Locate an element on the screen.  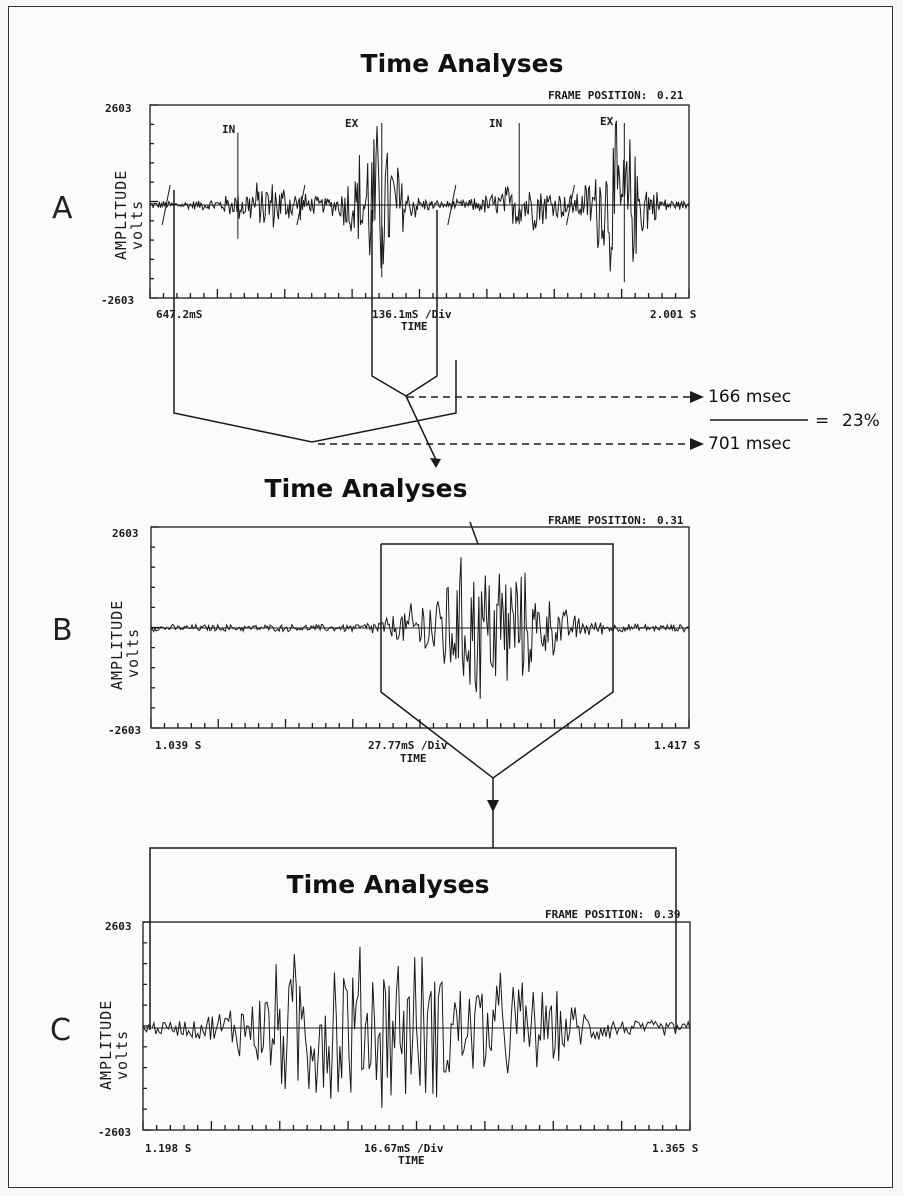
panel-c-x-div: 16.67mS /Div is located at coordinates (404, 1148).